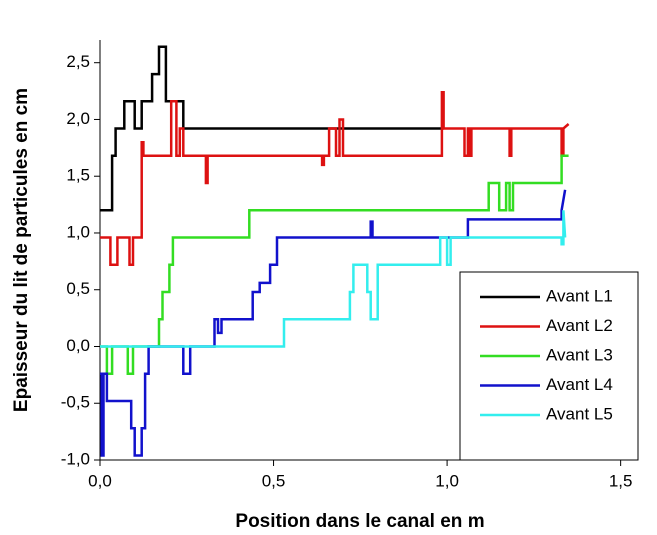  What do you see at coordinates (621, 480) in the screenshot?
I see `x-tick-label: 1,5` at bounding box center [621, 480].